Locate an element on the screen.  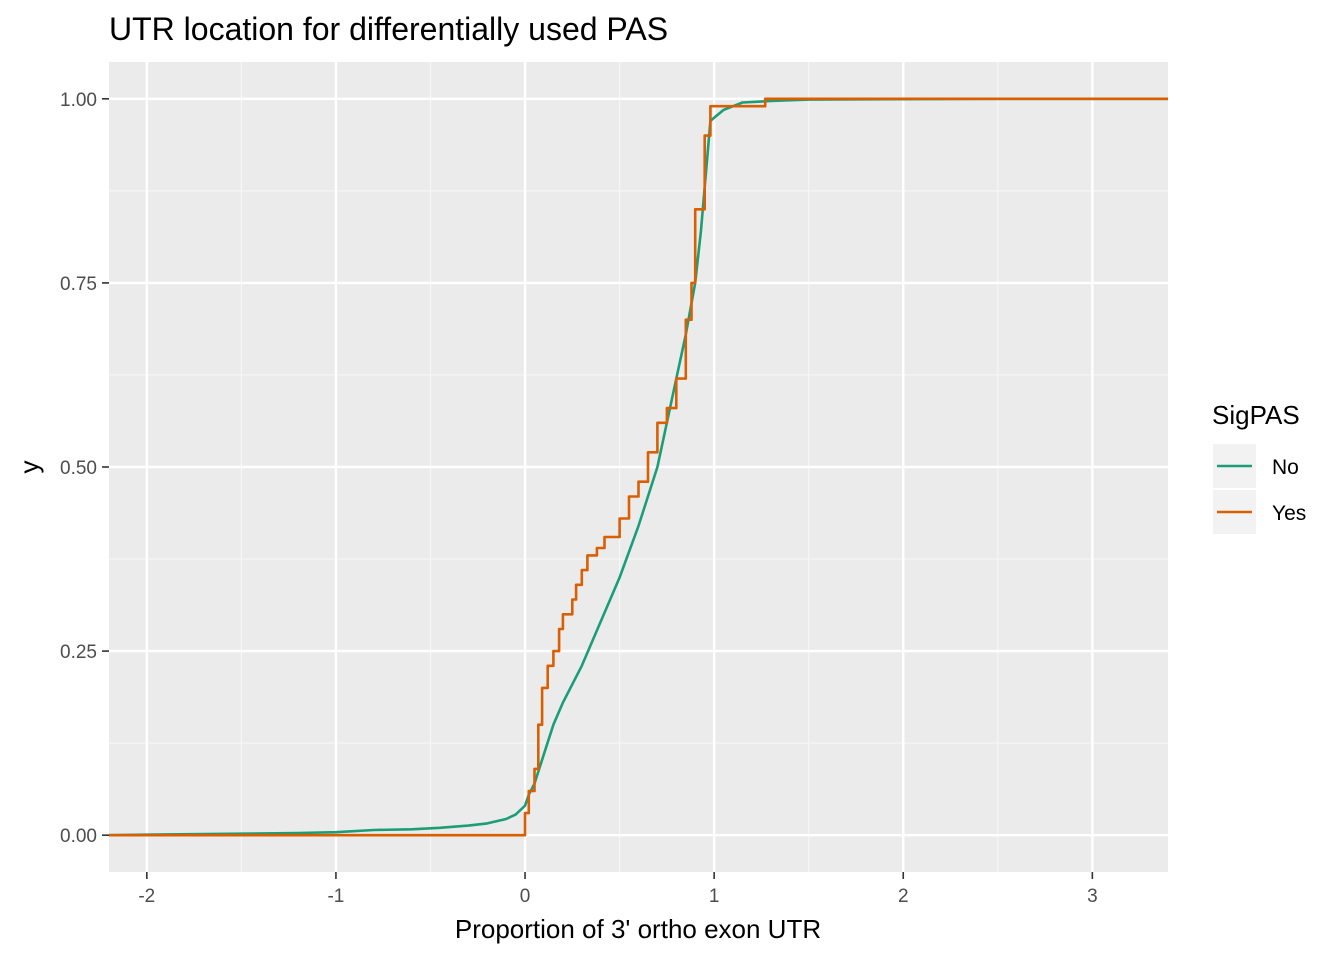
x-axis: -2 -1 0 1 2 3 is located at coordinates (618, 889).